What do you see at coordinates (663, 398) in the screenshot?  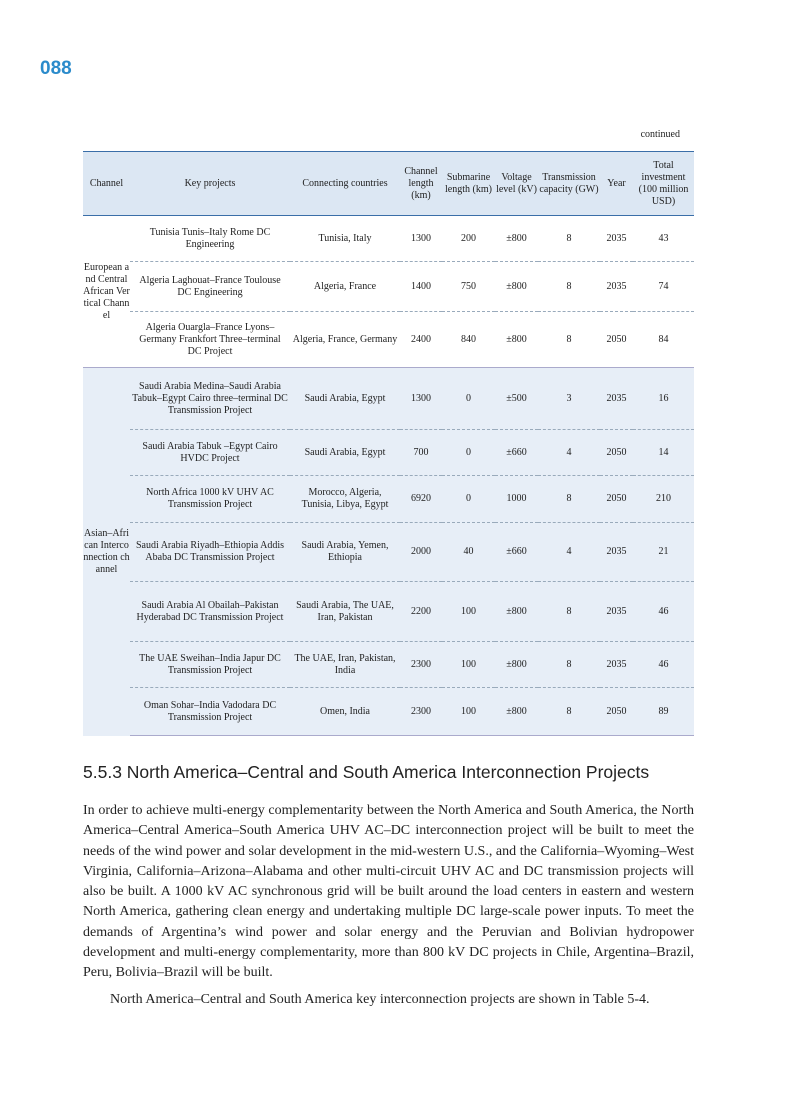 I see `table-cell: 16` at bounding box center [663, 398].